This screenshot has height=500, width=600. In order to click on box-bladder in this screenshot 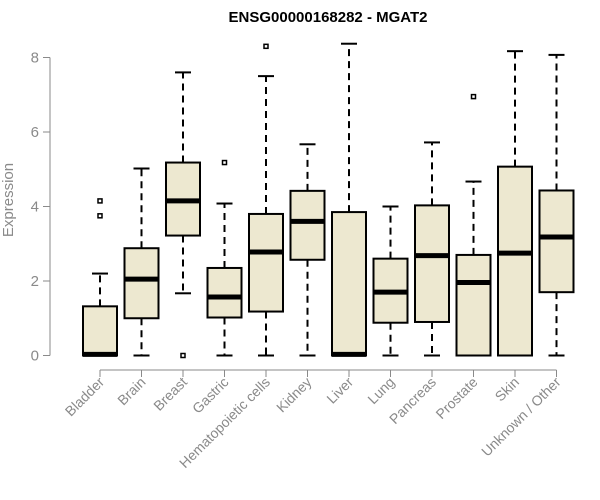, I will do `click(100, 277)`.